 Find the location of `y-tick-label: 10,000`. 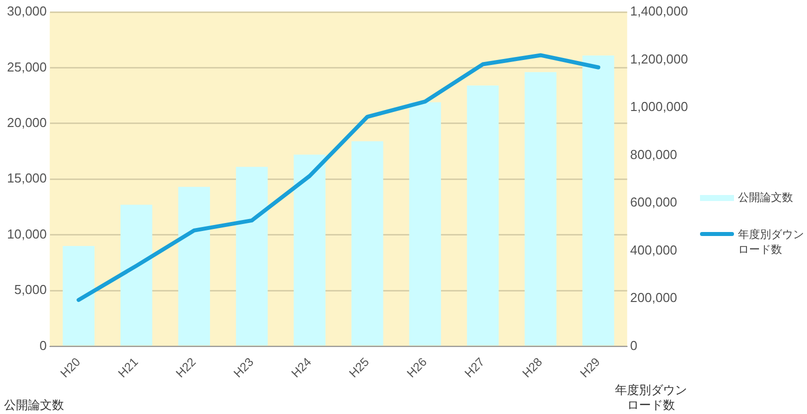

y-tick-label: 10,000 is located at coordinates (26, 234).